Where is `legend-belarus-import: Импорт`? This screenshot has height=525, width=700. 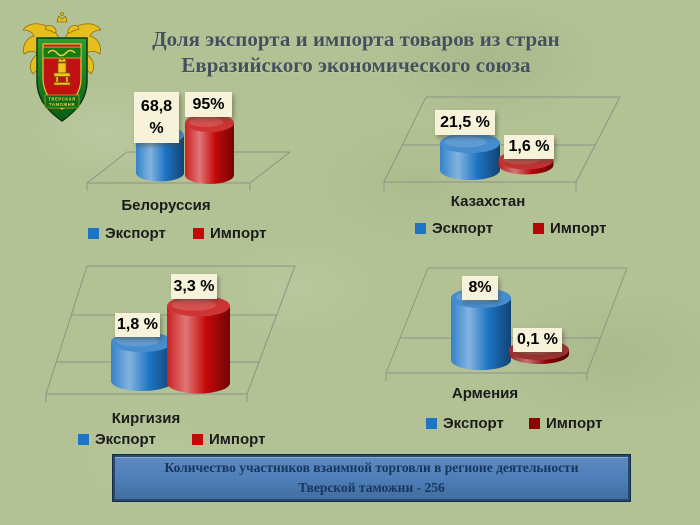
legend-belarus-import: Импорт is located at coordinates (229, 233).